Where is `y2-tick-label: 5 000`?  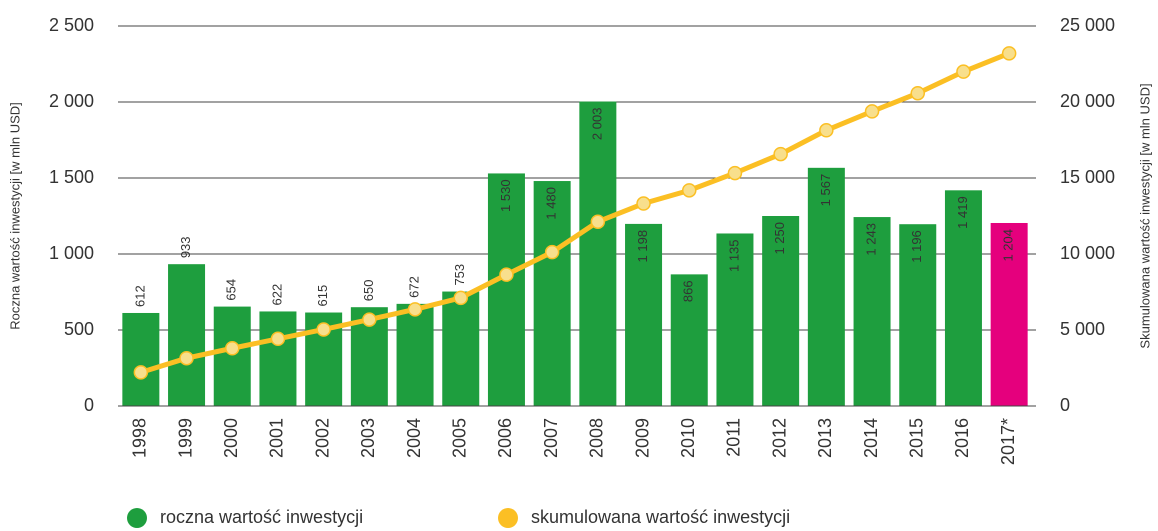 y2-tick-label: 5 000 is located at coordinates (1082, 329).